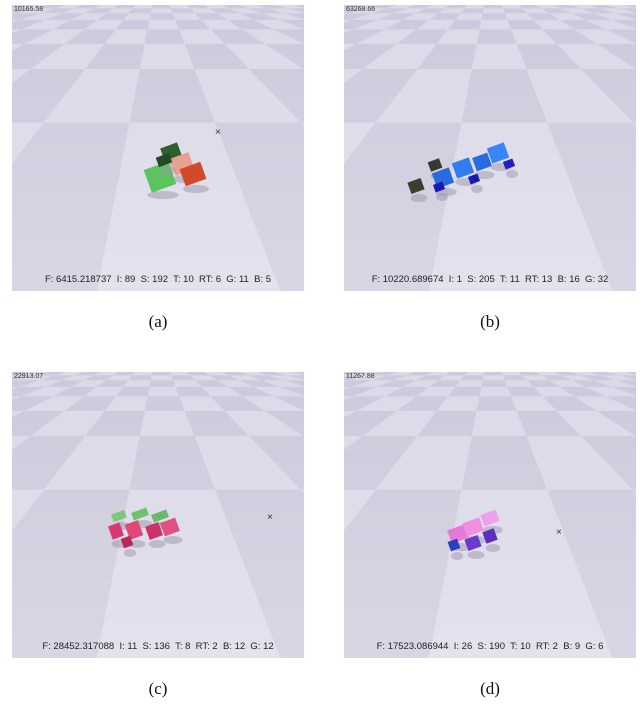  What do you see at coordinates (490, 321) in the screenshot?
I see `caption: (b)` at bounding box center [490, 321].